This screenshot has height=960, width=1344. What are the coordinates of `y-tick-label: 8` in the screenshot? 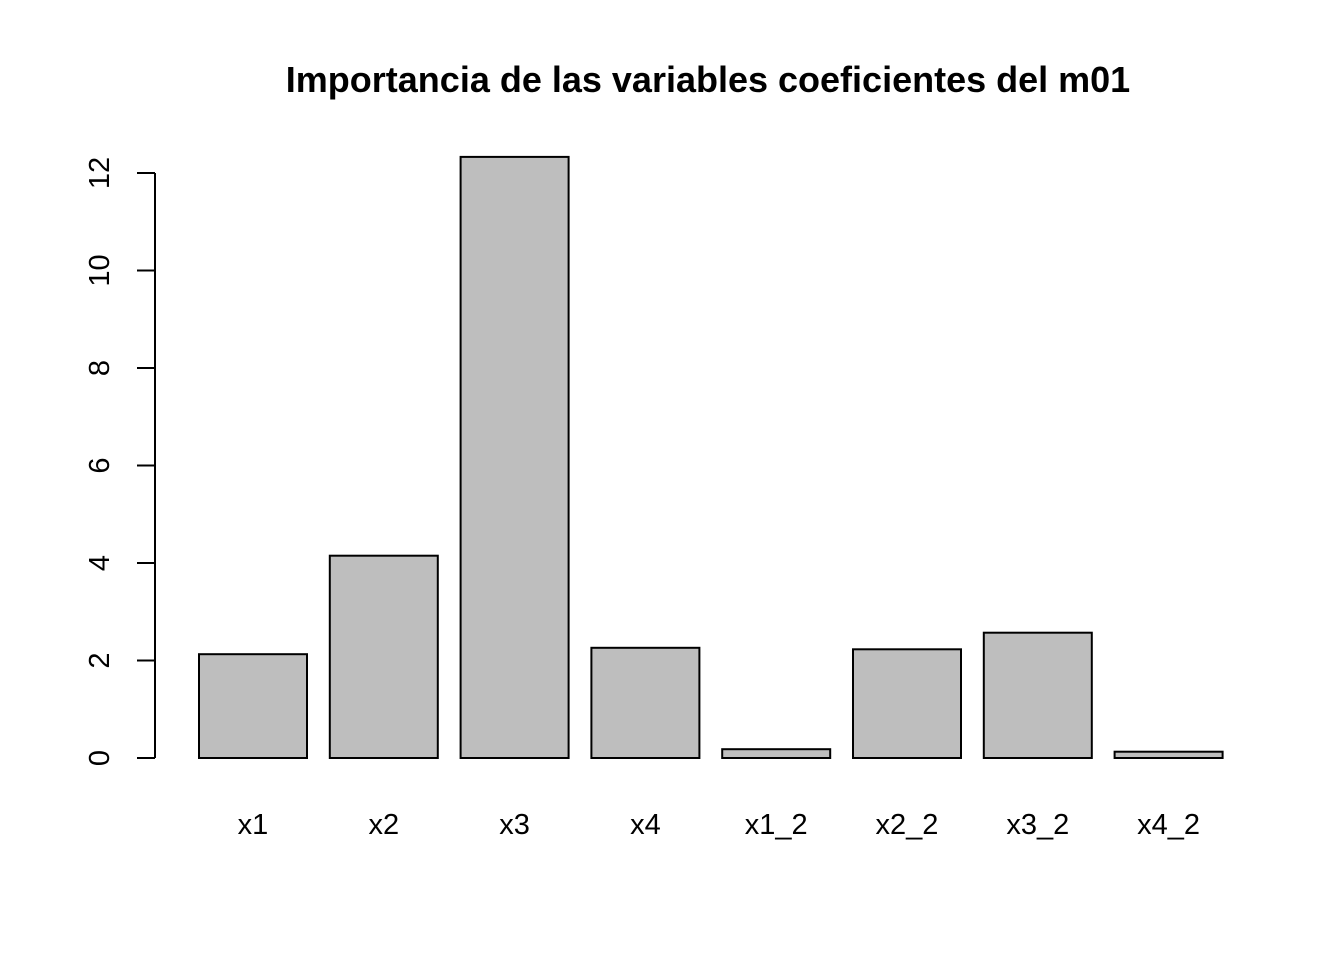 It's located at (100, 368).